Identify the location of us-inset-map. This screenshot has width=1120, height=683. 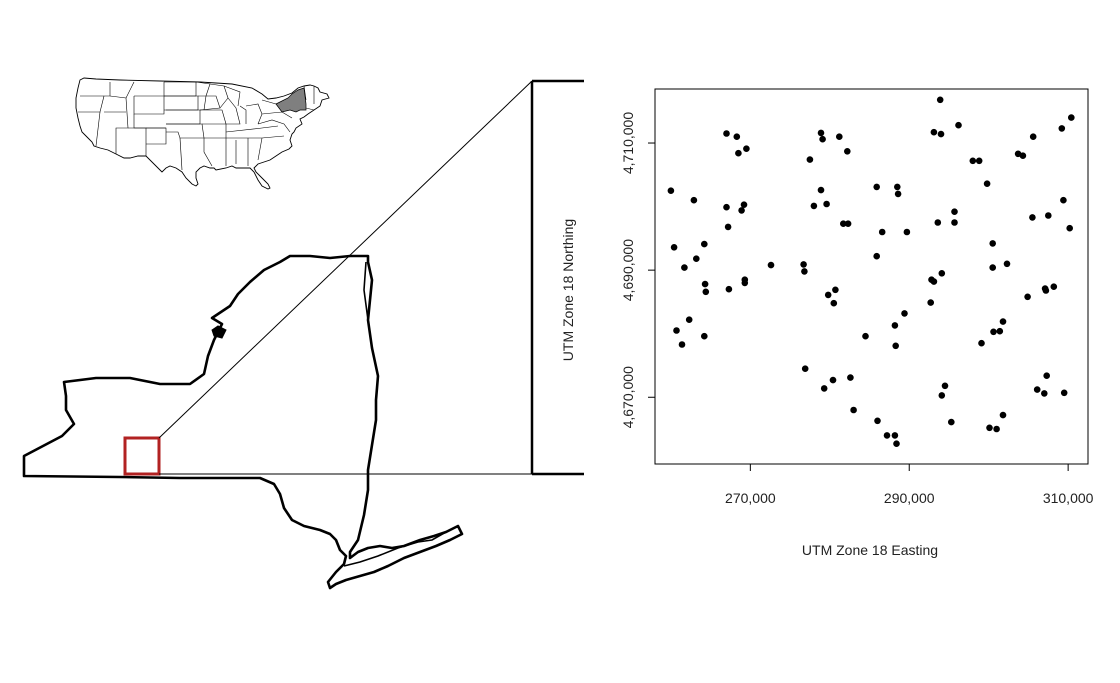
(202, 133).